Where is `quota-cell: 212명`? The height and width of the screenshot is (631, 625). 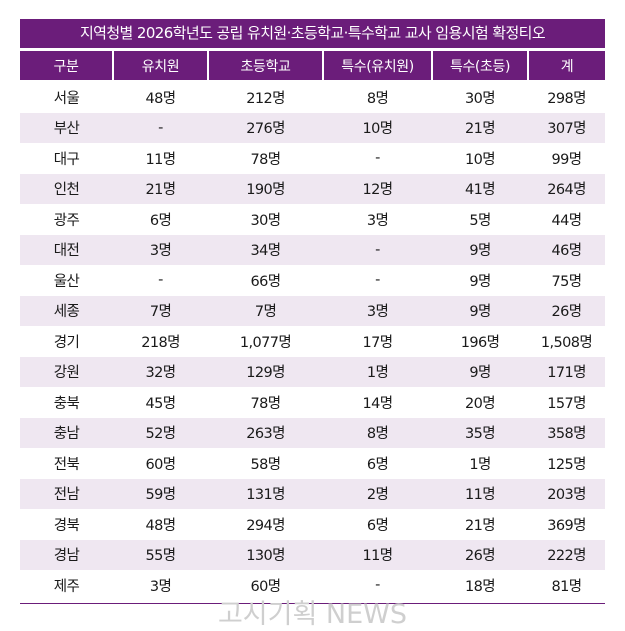
quota-cell: 212명 is located at coordinates (265, 98).